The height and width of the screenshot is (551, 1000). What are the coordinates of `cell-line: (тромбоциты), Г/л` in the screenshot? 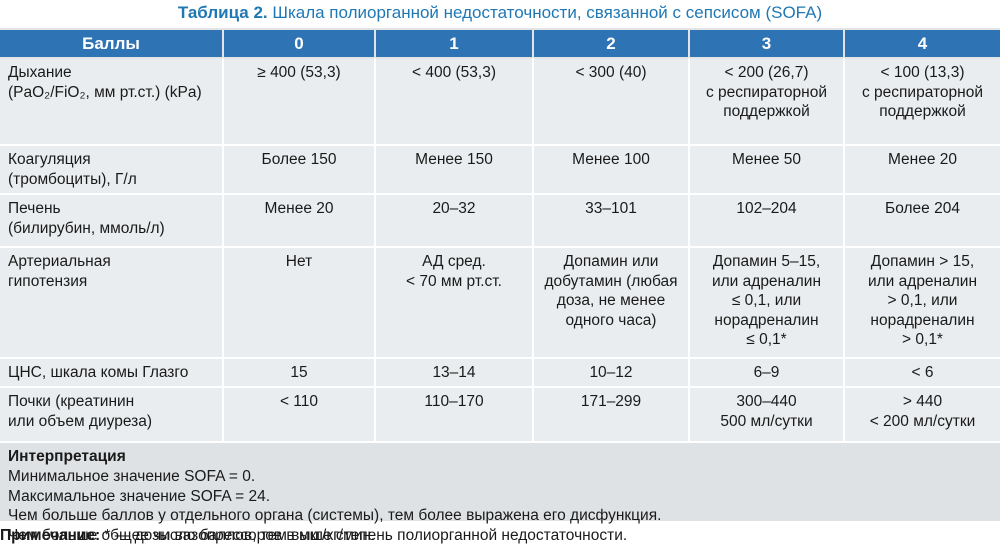 It's located at (72, 179).